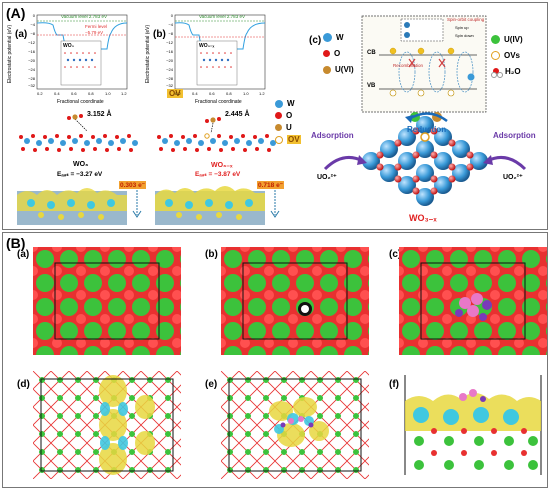  Describe the element at coordinates (495, 39) in the screenshot. I see `u4-atom-icon` at that location.